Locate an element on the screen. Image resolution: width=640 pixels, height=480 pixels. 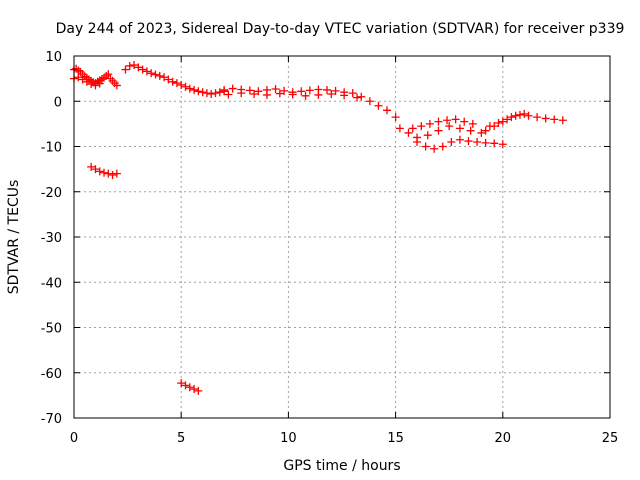
y-tick-label: -70 is located at coordinates (51, 419).